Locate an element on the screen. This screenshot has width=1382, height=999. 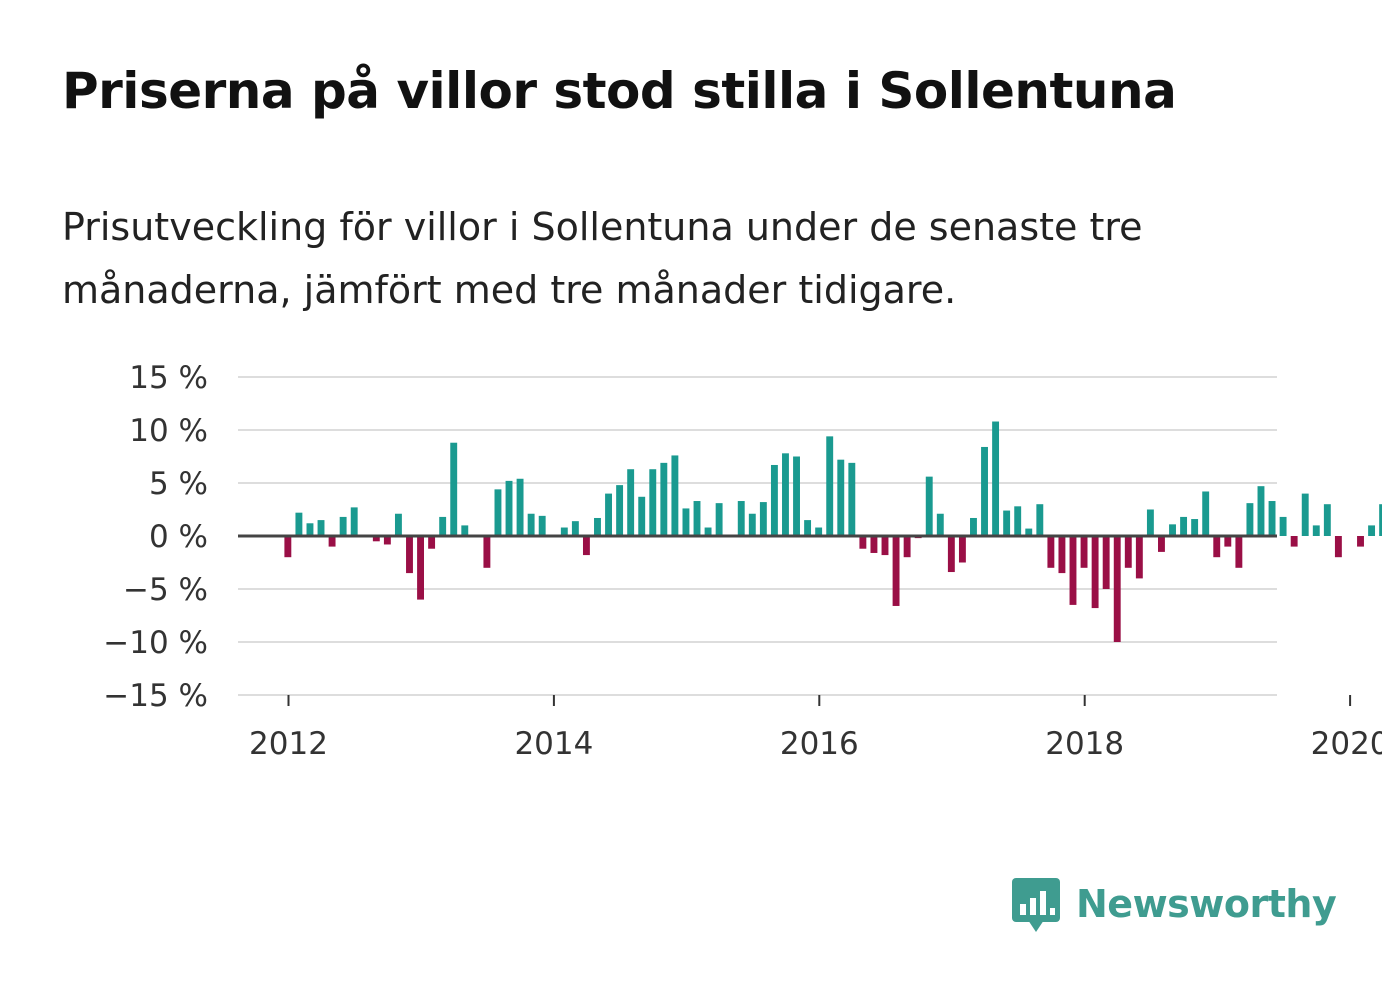
y-axis: 15 % 10 % 5 % 0 % −5 % −10 % −15 % is located at coordinates (155, 537).